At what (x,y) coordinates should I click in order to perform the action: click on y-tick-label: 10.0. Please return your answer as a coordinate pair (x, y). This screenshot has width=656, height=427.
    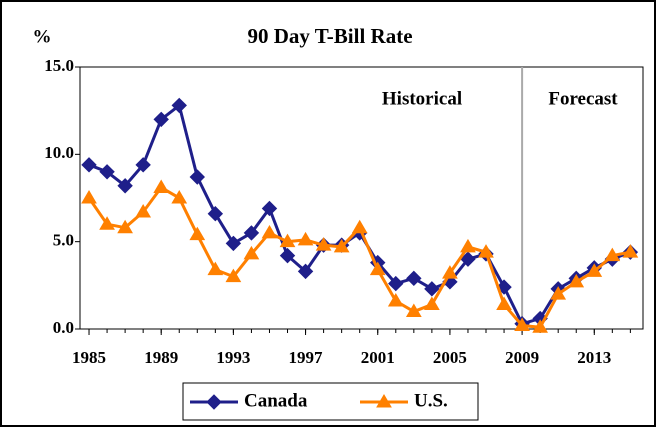
    Looking at the image, I should click on (59, 152).